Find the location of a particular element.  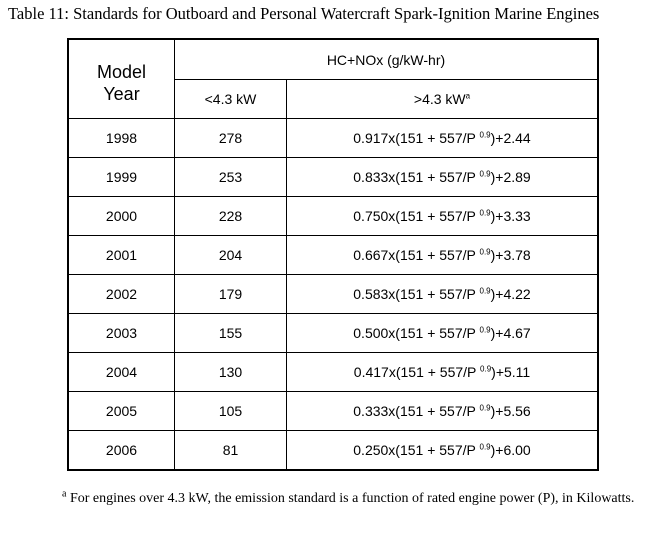

low-power-value-cell: 253 is located at coordinates (230, 177).